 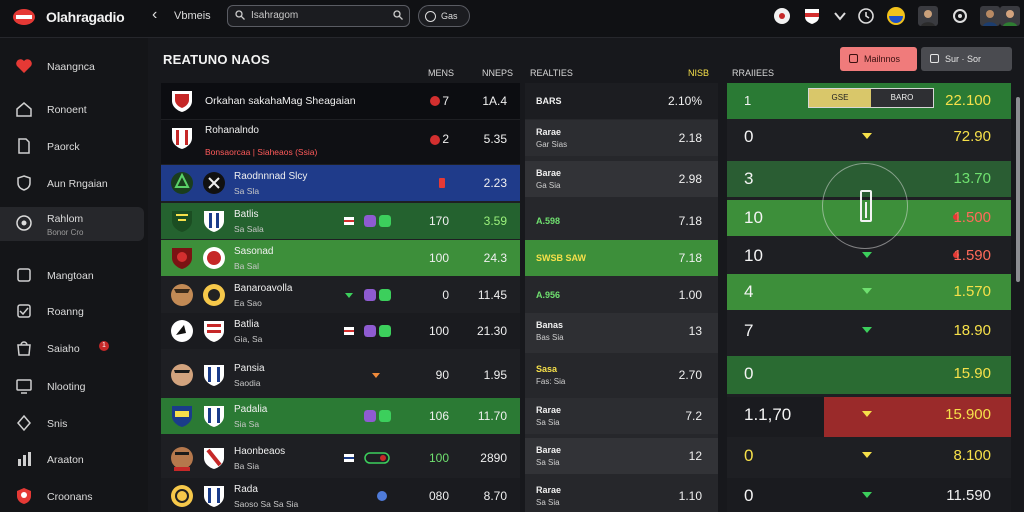 What do you see at coordinates (340, 375) in the screenshot?
I see `table-row: Pansia Saodia 90 1.95` at bounding box center [340, 375].